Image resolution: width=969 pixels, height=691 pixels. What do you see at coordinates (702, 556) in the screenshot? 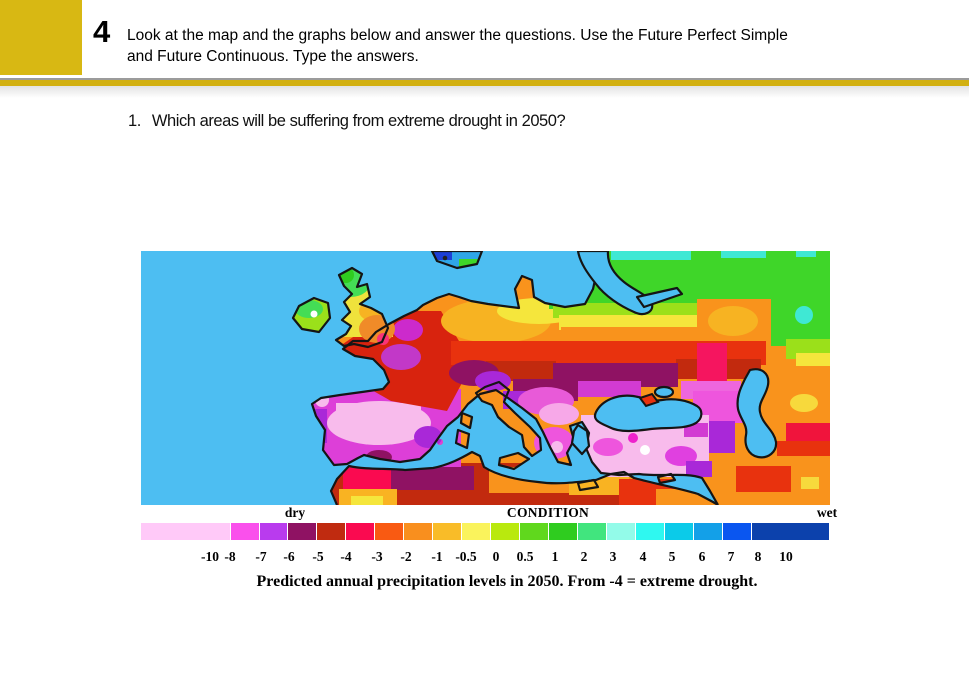
I see `scale-tick-label: 6` at bounding box center [702, 556].